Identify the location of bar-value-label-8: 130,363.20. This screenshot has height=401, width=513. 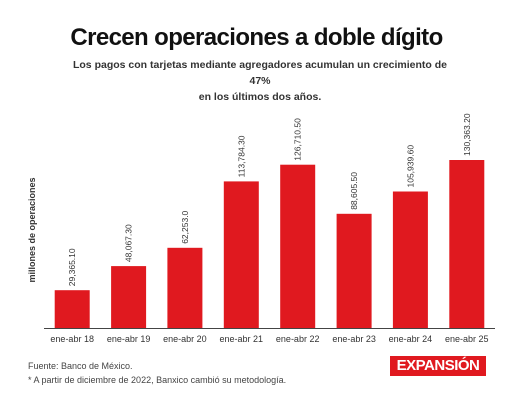
(467, 134).